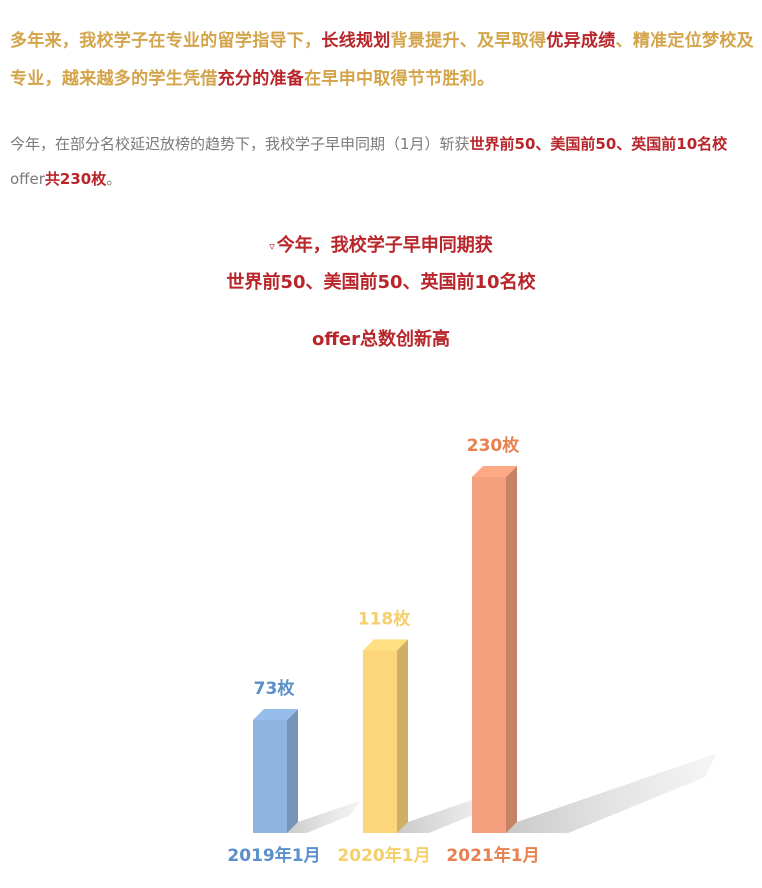 This screenshot has height=888, width=762. I want to click on heading-text-1: 今年，我校学子早申同期获, so click(384, 245).